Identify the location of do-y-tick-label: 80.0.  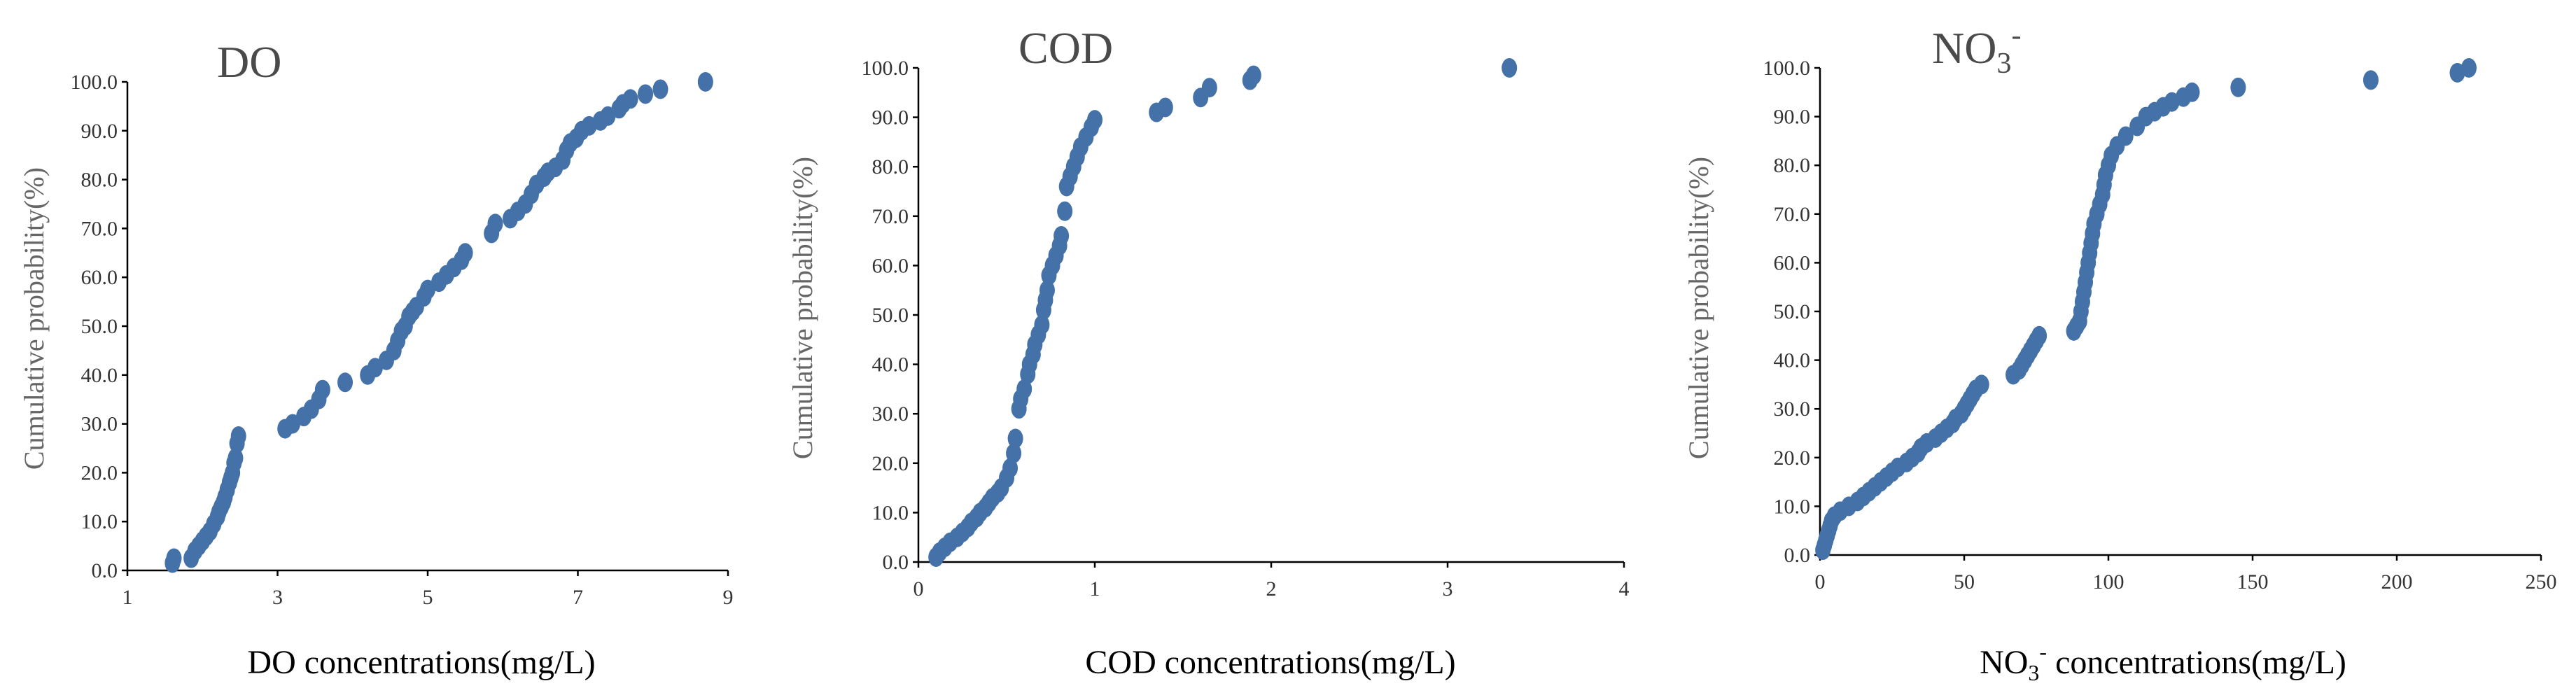
(99, 180).